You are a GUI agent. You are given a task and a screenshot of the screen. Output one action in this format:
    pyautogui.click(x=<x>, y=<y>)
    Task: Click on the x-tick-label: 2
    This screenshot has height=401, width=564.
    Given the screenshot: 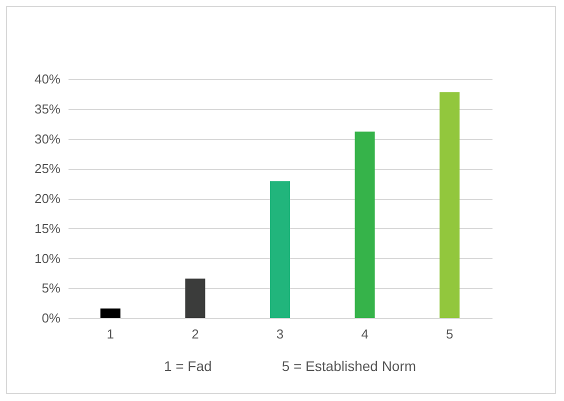 What is the action you would take?
    pyautogui.click(x=195, y=334)
    